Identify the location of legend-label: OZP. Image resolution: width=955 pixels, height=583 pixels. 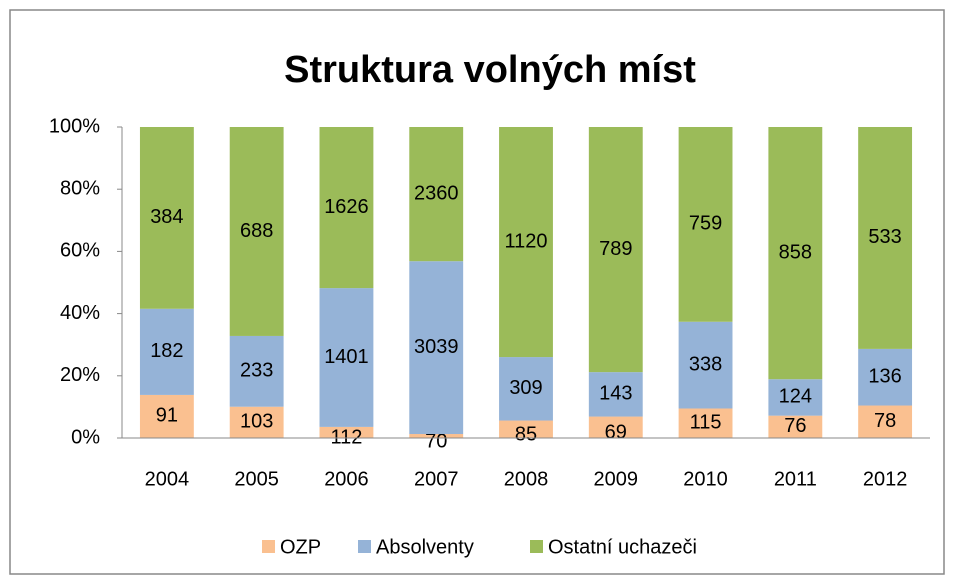
(300, 547).